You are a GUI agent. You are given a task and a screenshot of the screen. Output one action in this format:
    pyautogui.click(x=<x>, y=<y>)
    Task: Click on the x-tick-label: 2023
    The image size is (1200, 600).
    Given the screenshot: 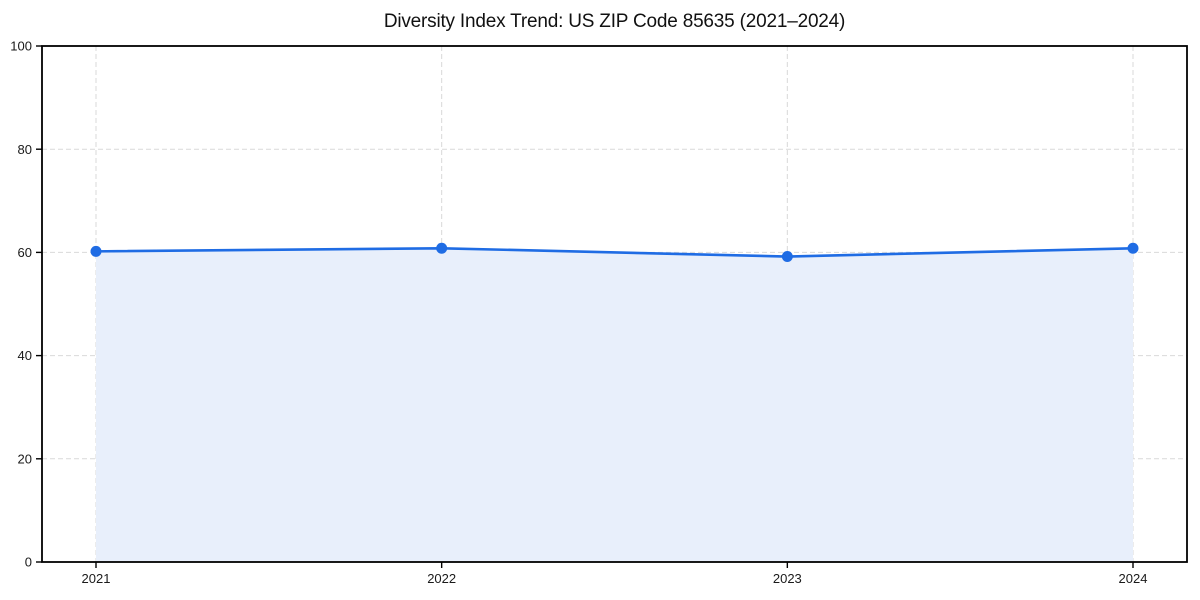 What is the action you would take?
    pyautogui.click(x=787, y=578)
    